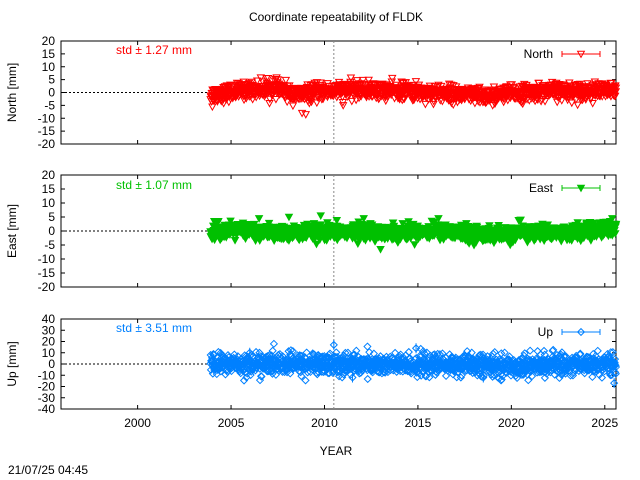 This screenshot has height=480, width=640. What do you see at coordinates (538, 54) in the screenshot?
I see `legend-label: North` at bounding box center [538, 54].